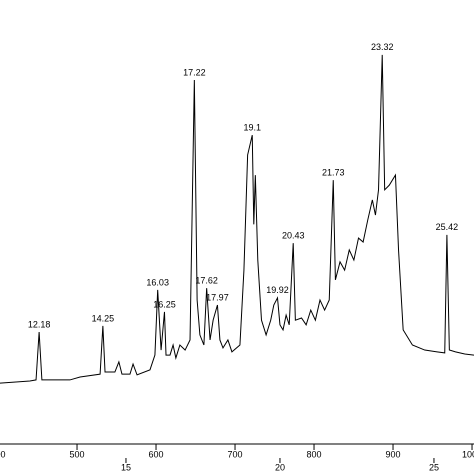 Image resolution: width=474 pixels, height=474 pixels. Describe the element at coordinates (3, 454) in the screenshot. I see `x2-tick-label: 400` at that location.